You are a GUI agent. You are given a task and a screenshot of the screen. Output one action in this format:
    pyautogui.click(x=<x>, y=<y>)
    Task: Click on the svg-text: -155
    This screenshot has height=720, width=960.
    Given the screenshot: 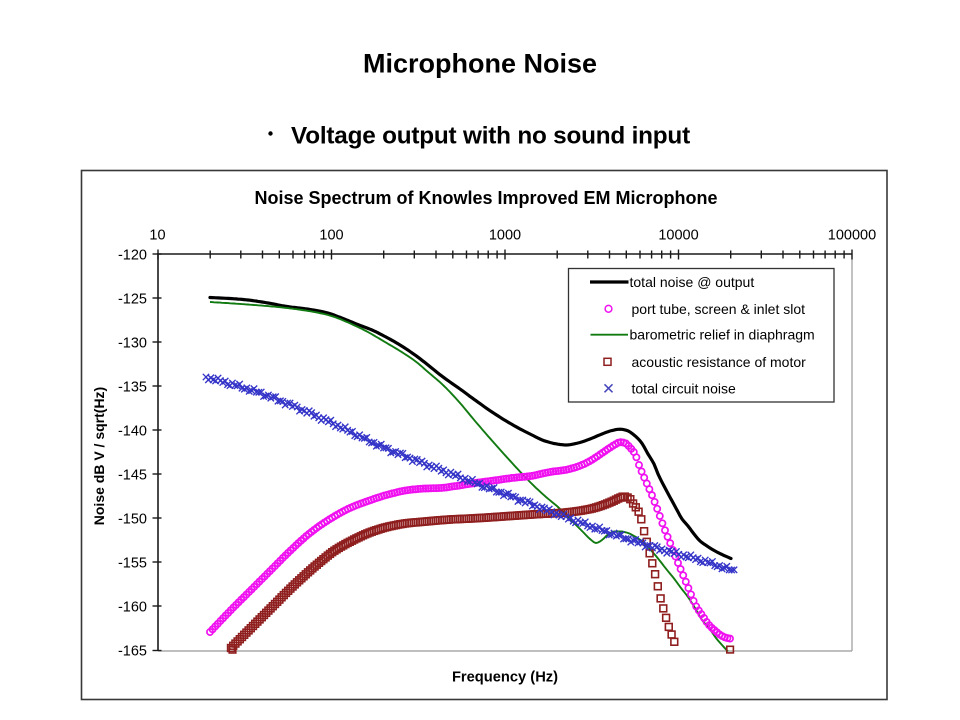 What is the action you would take?
    pyautogui.click(x=132, y=563)
    